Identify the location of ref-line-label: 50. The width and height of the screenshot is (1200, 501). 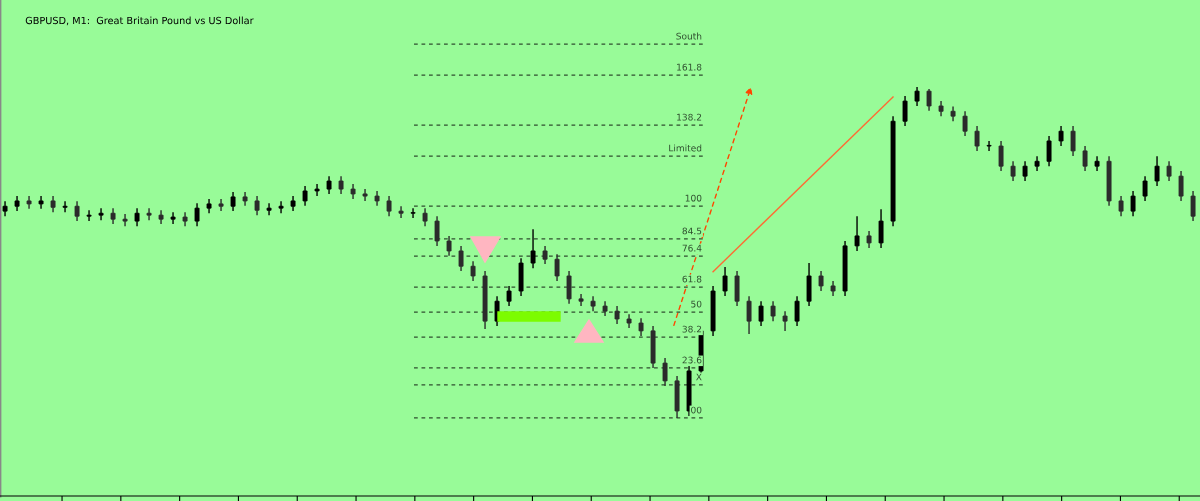
(696, 304).